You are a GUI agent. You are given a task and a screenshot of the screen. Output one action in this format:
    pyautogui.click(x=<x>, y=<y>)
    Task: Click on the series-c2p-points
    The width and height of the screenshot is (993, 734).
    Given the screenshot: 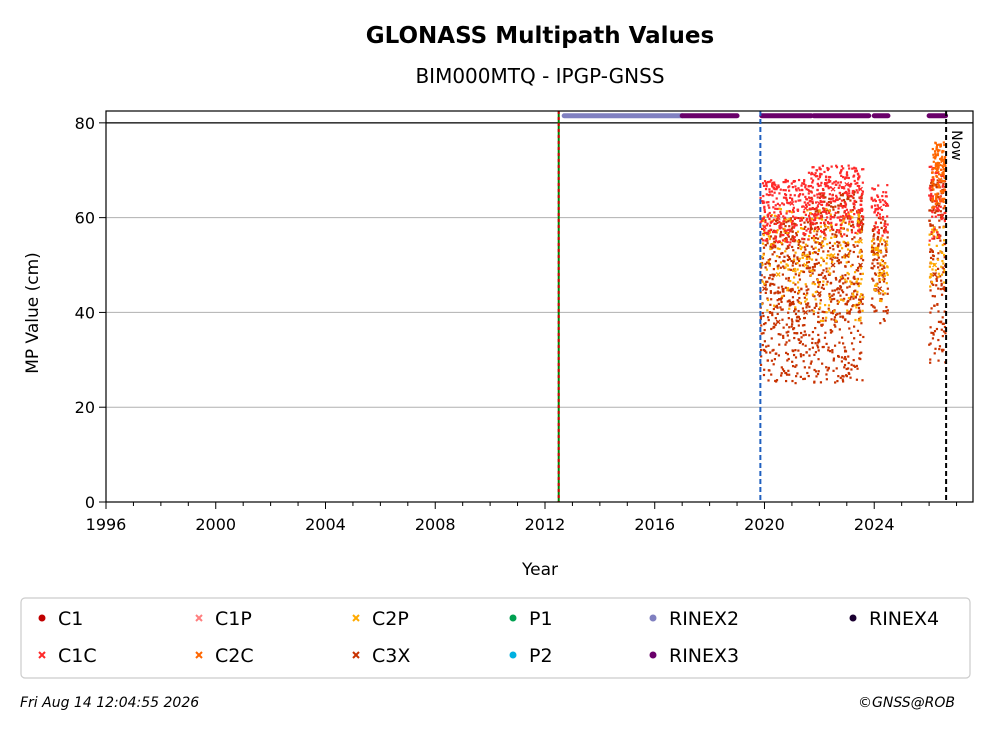 What is the action you would take?
    pyautogui.click(x=879, y=270)
    